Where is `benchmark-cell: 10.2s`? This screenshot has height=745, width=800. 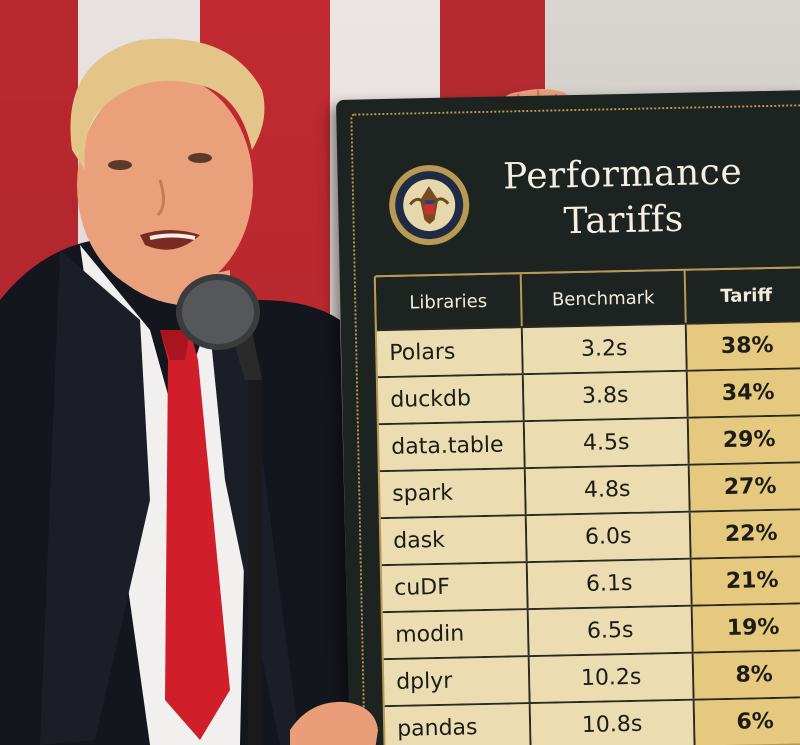 benchmark-cell: 10.2s is located at coordinates (612, 678).